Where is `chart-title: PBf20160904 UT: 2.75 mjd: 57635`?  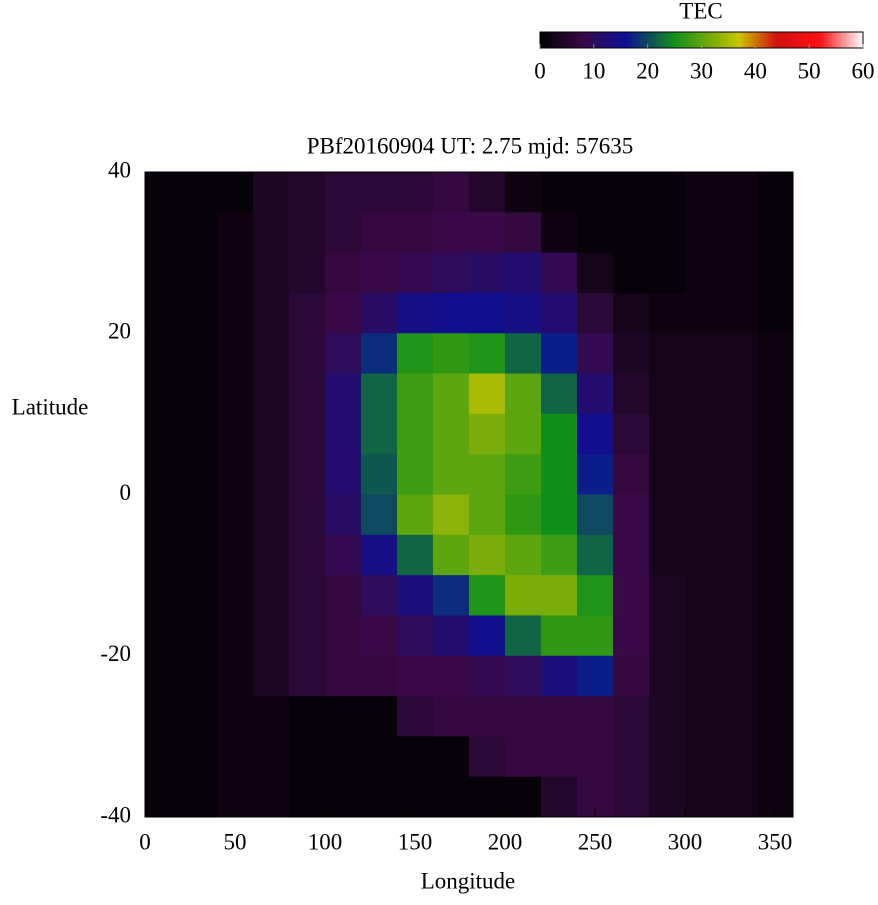 chart-title: PBf20160904 UT: 2.75 mjd: 57635 is located at coordinates (470, 145).